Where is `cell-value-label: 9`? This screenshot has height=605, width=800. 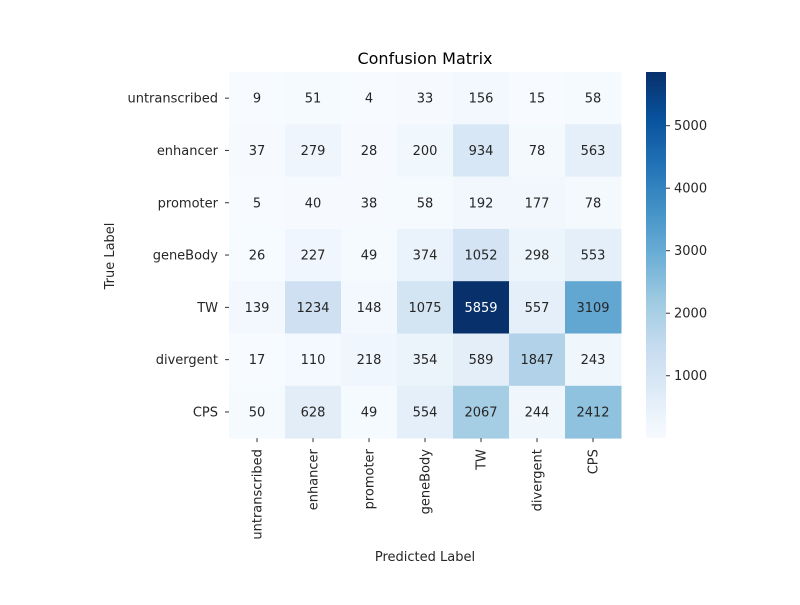 cell-value-label: 9 is located at coordinates (257, 99).